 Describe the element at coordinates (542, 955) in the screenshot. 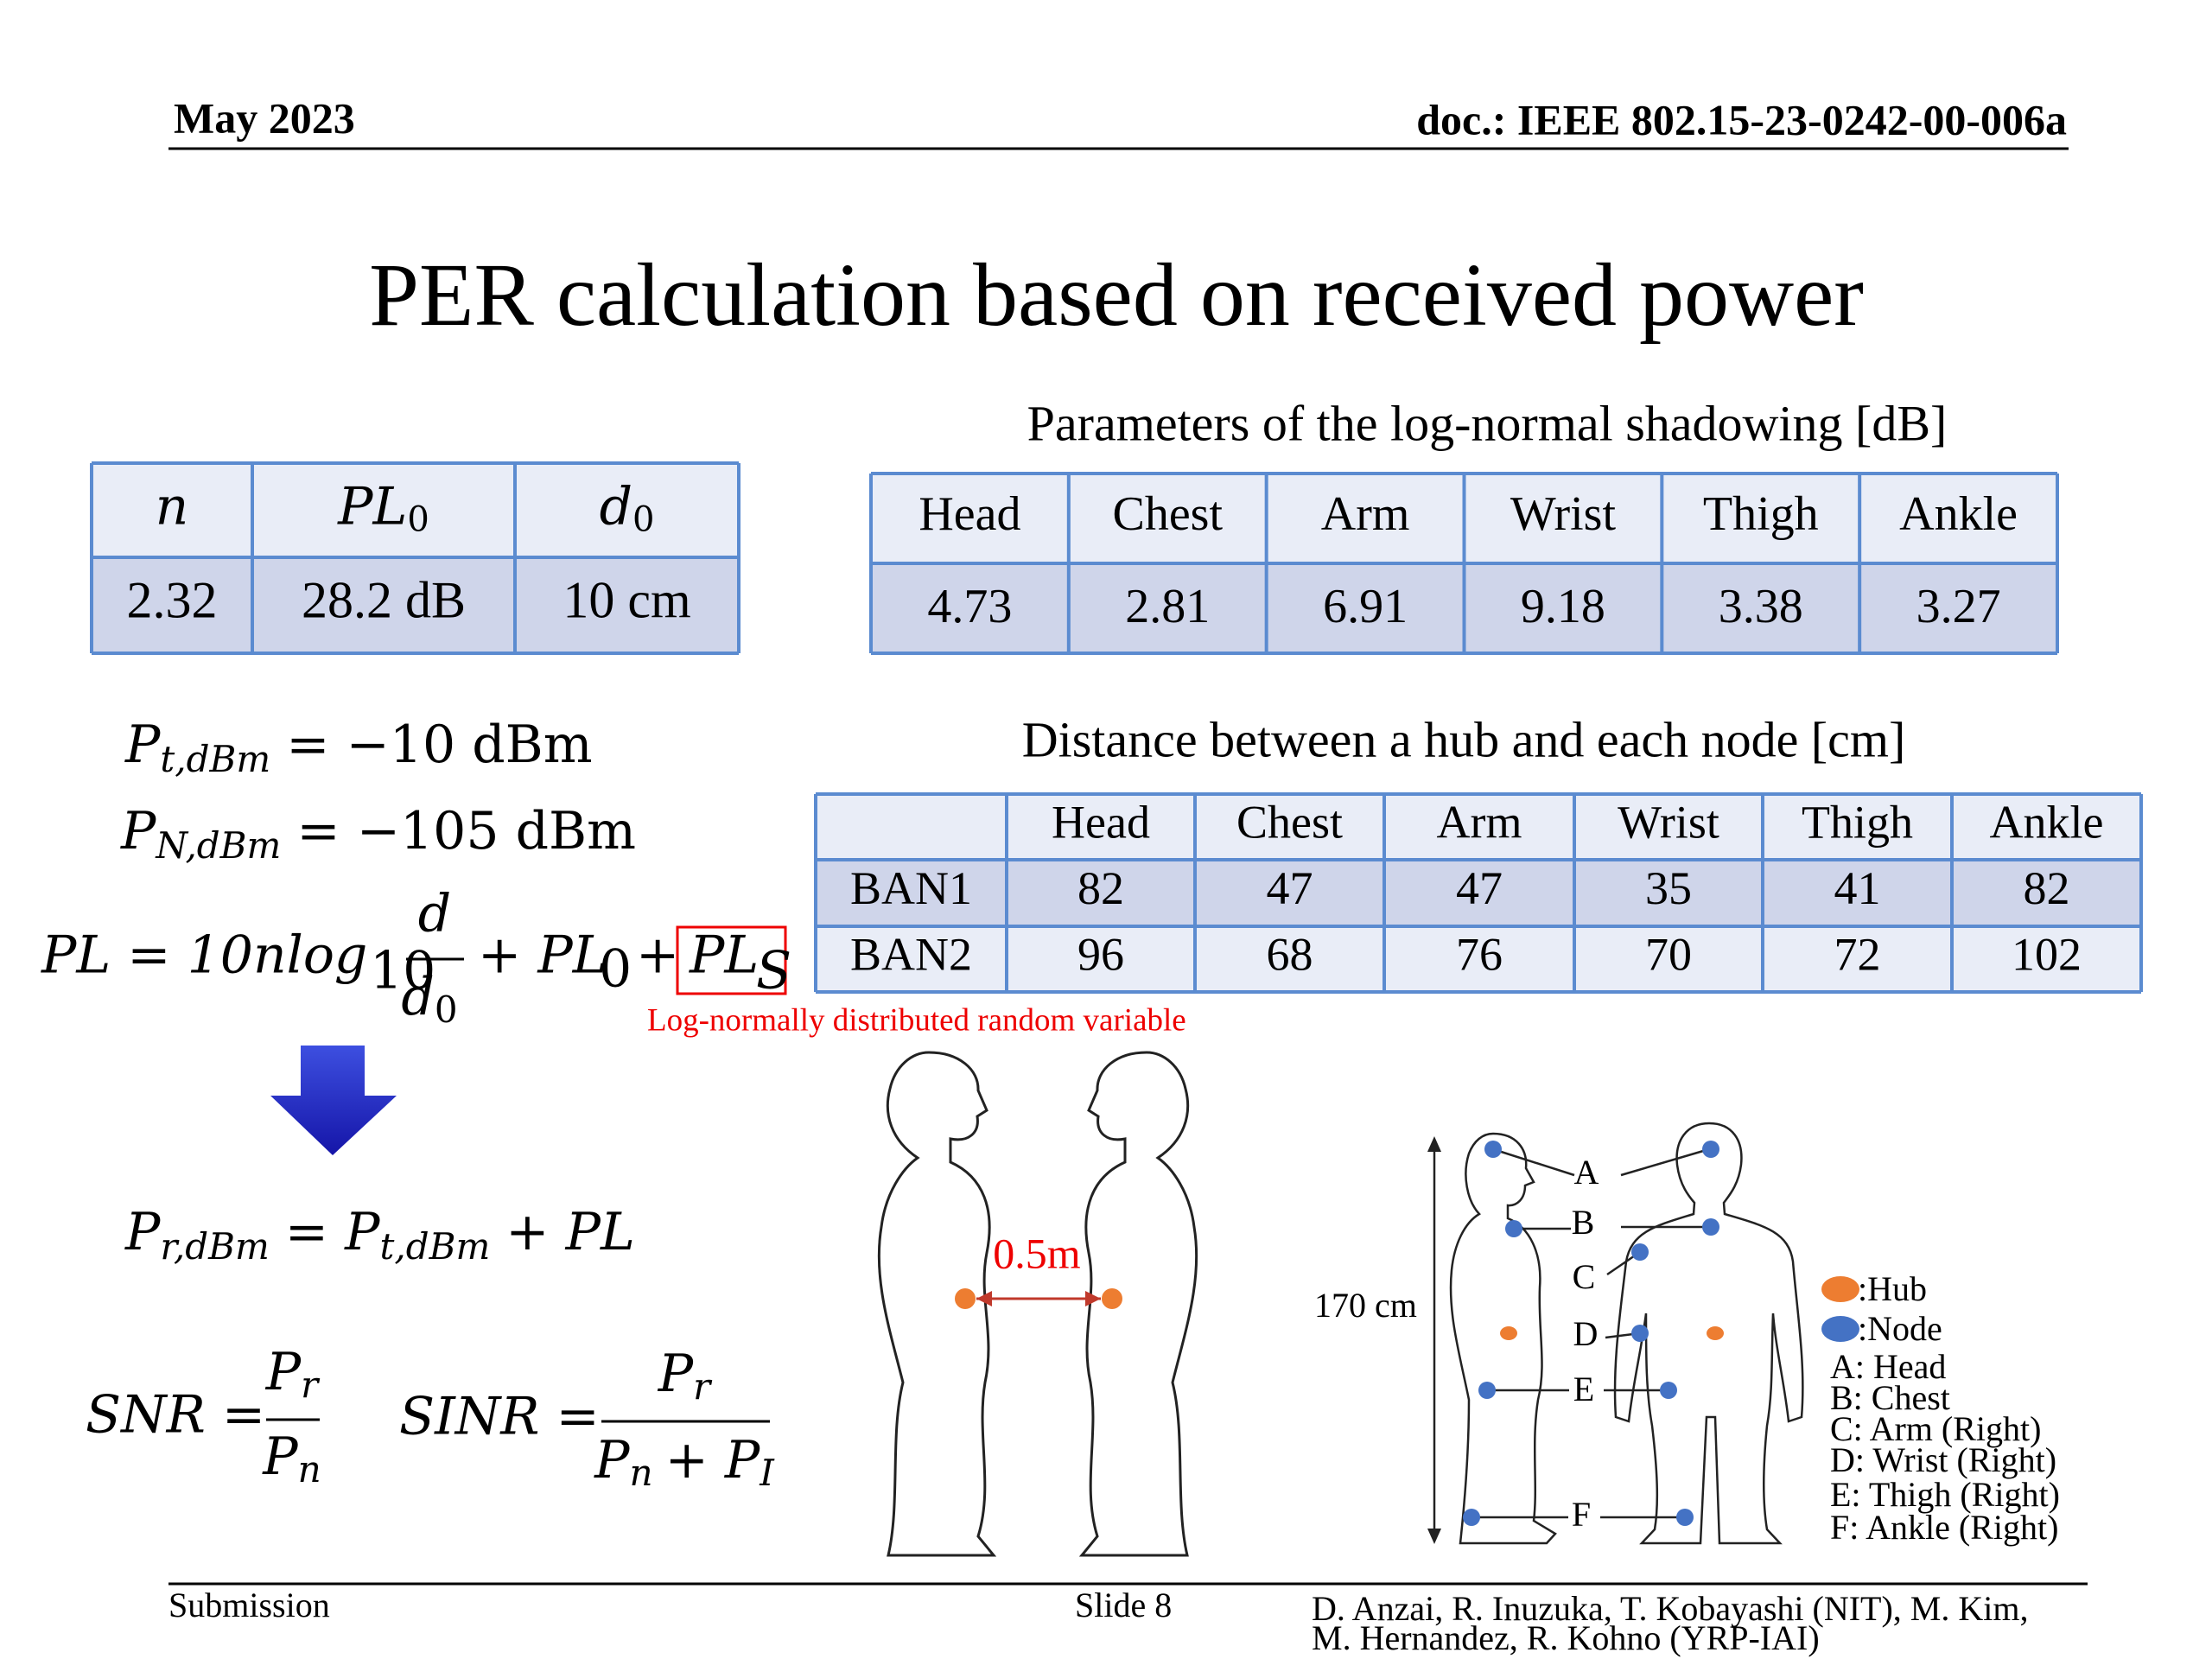

I see `eq-term: + PL` at that location.